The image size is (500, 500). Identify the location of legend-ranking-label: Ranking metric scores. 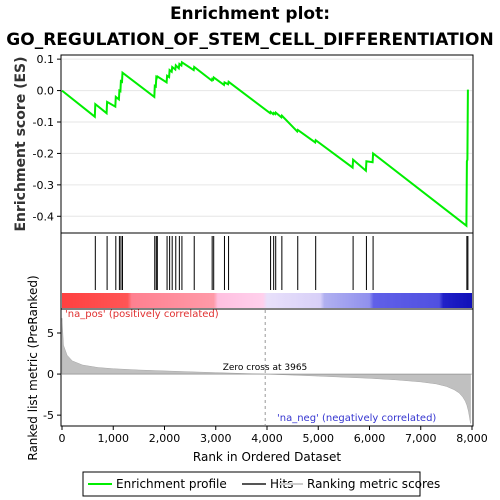
(373, 484).